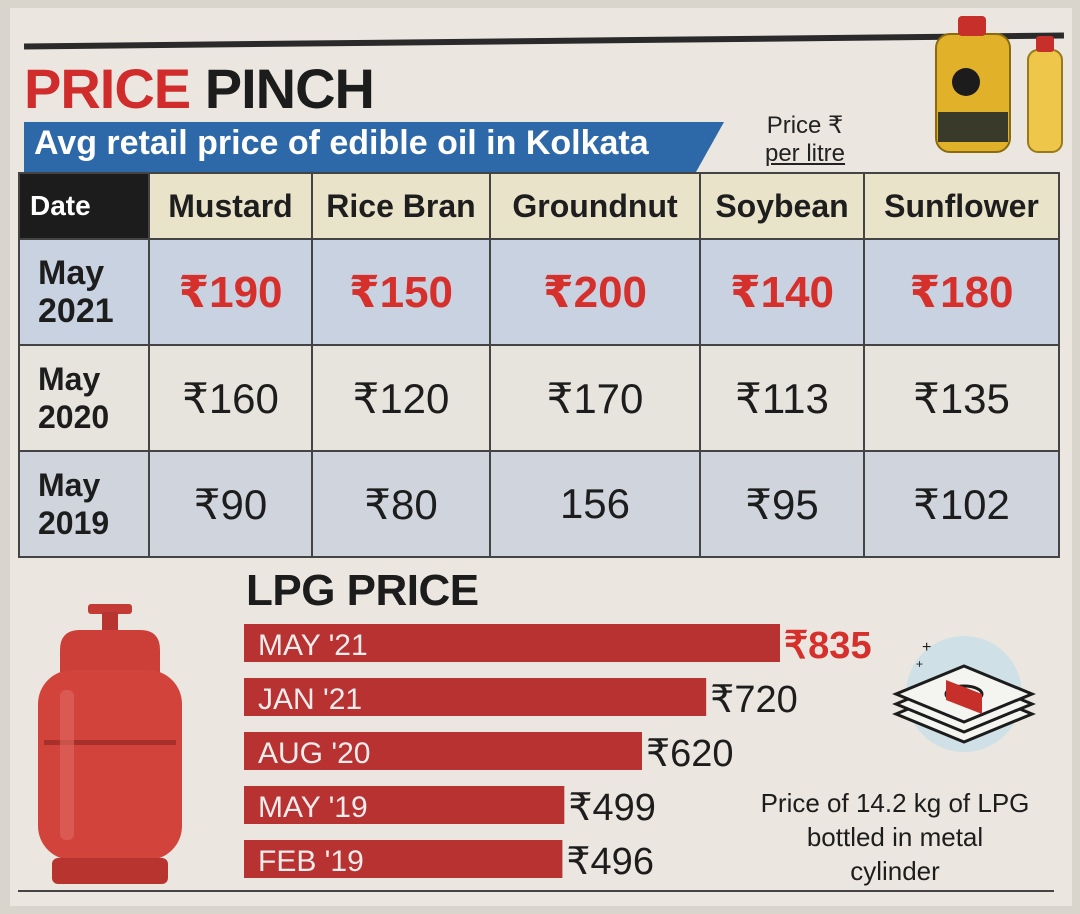 This screenshot has height=914, width=1080. What do you see at coordinates (610, 862) in the screenshot?
I see `lpg-bar-value: ₹496` at bounding box center [610, 862].